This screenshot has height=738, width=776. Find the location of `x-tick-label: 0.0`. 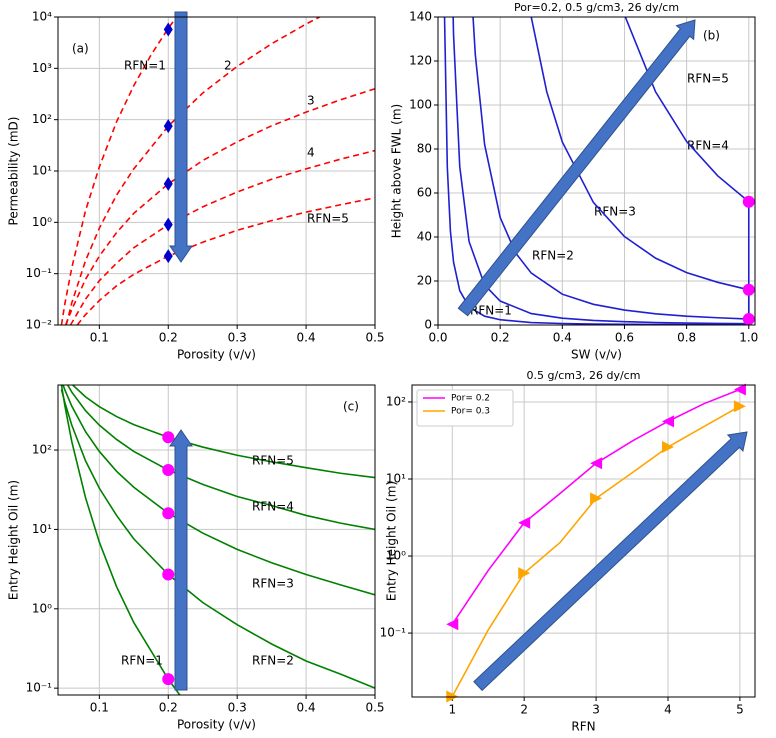

x-tick-label: 0.0 is located at coordinates (437, 338).